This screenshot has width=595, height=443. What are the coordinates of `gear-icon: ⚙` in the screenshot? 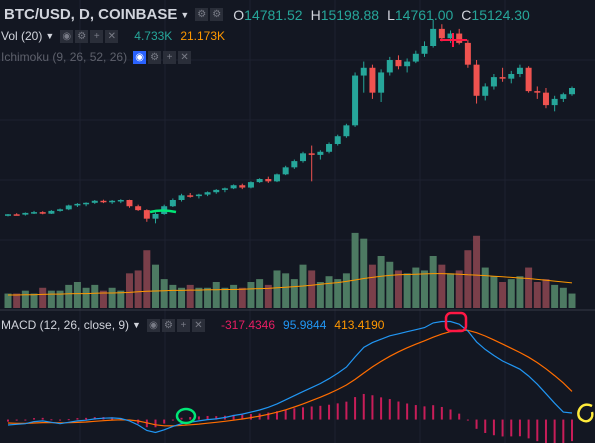 It's located at (217, 14).